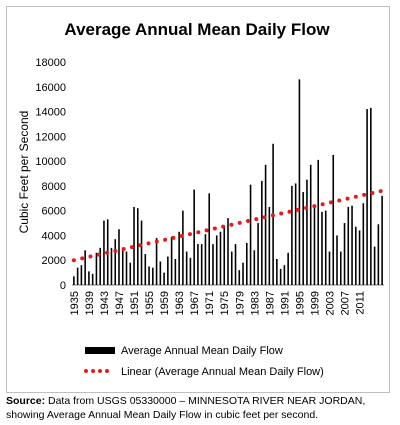 This screenshot has width=400, height=425. What do you see at coordinates (210, 303) in the screenshot?
I see `x-tick-label: 1971` at bounding box center [210, 303].